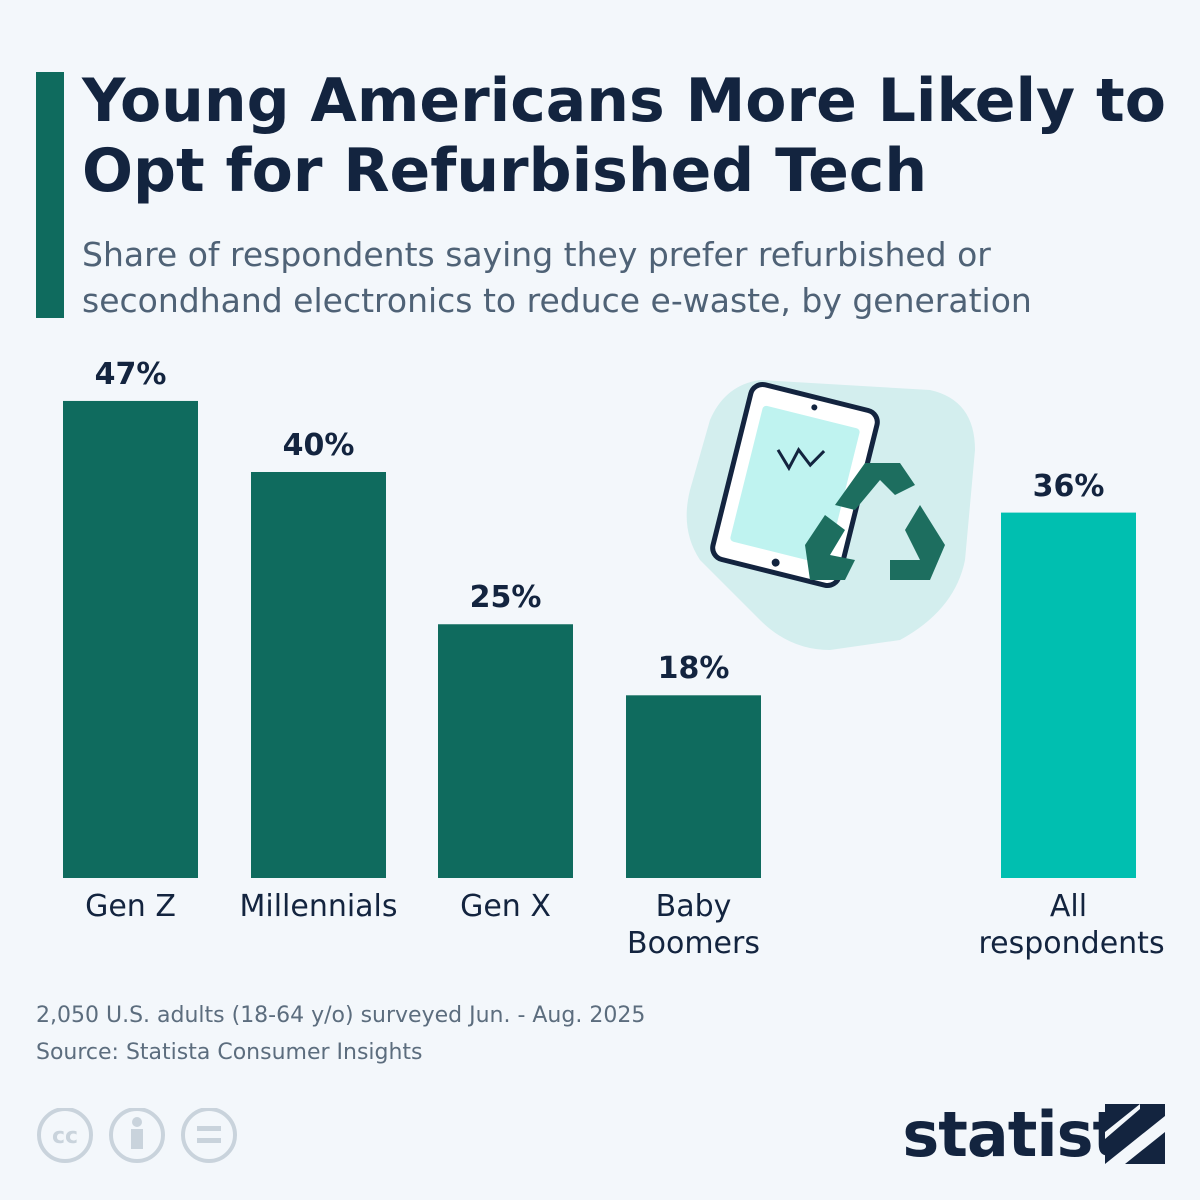 The height and width of the screenshot is (1200, 1200). I want to click on value-label: 25%, so click(505, 598).